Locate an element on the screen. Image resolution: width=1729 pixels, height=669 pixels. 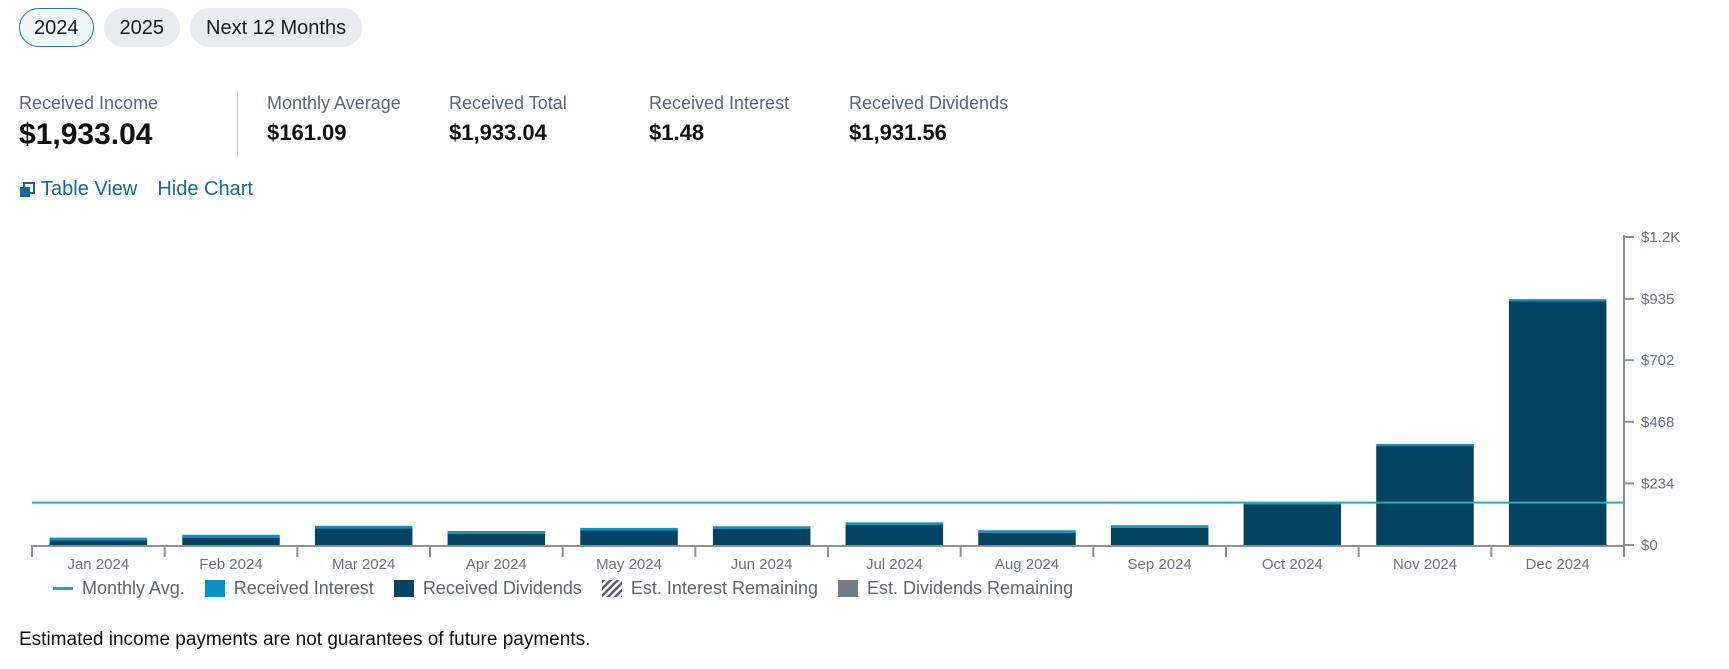
x-tick-label: Jun 2024 is located at coordinates (762, 564).